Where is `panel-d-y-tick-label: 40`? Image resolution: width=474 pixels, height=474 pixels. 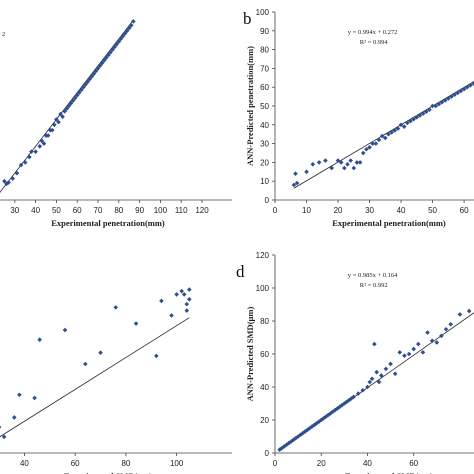 panel-d-y-tick-label: 40 is located at coordinates (264, 387).